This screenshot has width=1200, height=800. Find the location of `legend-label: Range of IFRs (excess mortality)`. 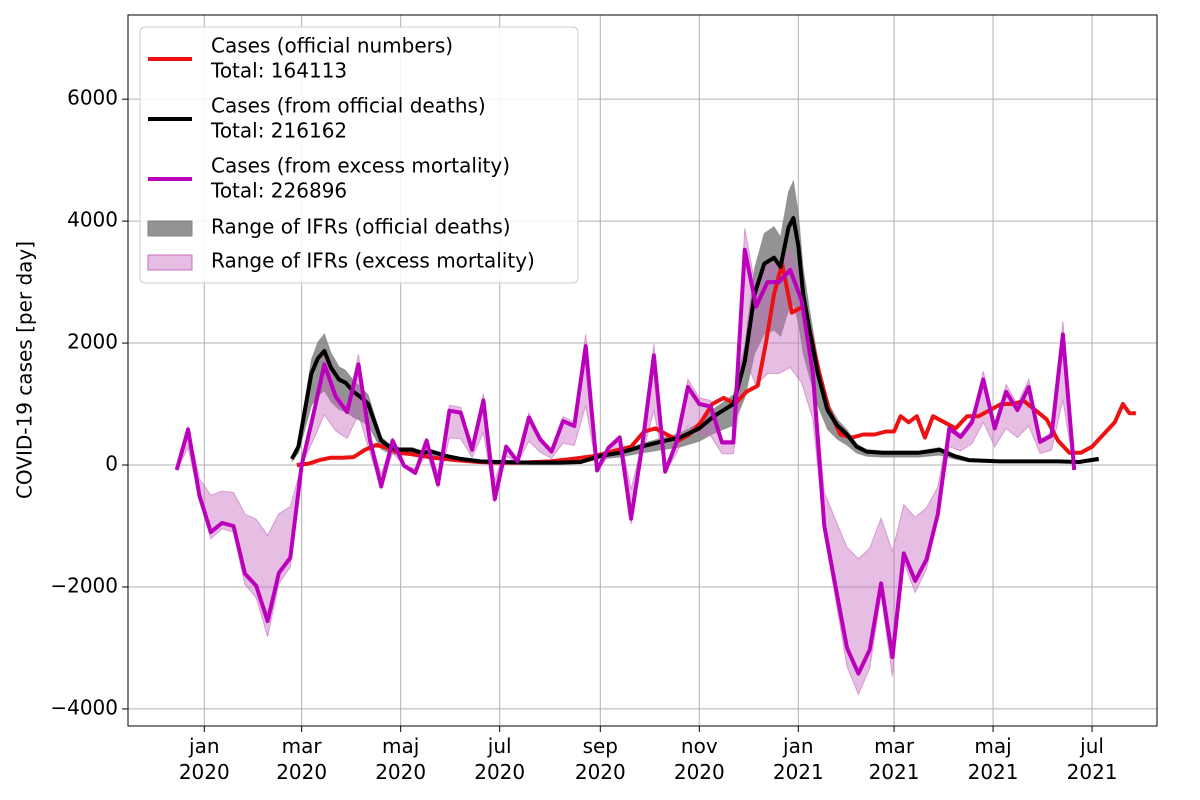

legend-label: Range of IFRs (excess mortality) is located at coordinates (373, 261).